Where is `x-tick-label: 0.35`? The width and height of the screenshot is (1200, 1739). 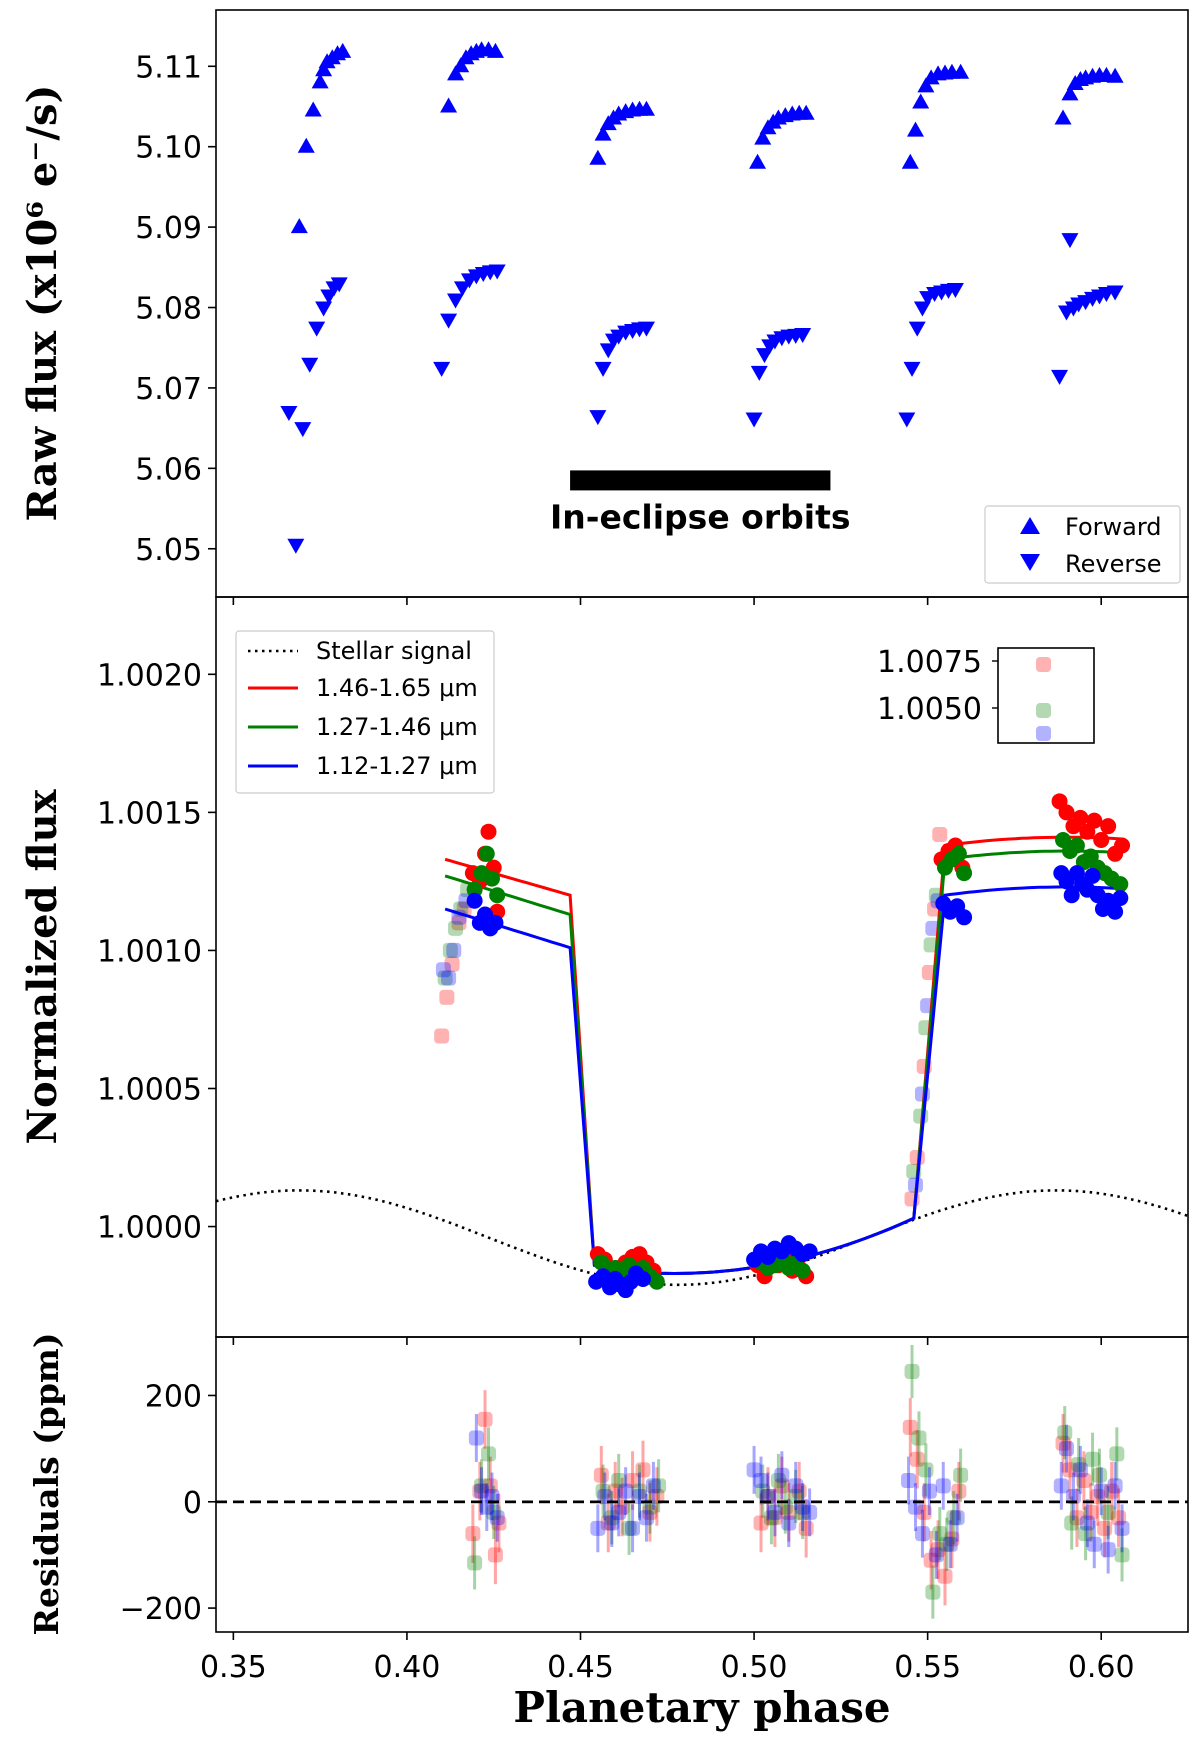
x-tick-label: 0.35 is located at coordinates (233, 1667).